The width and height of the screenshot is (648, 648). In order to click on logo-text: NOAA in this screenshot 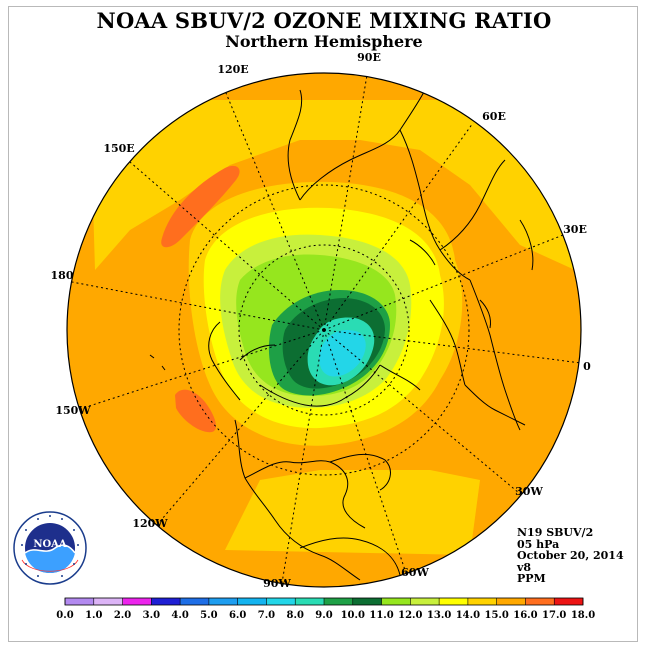, I will do `click(50, 544)`.